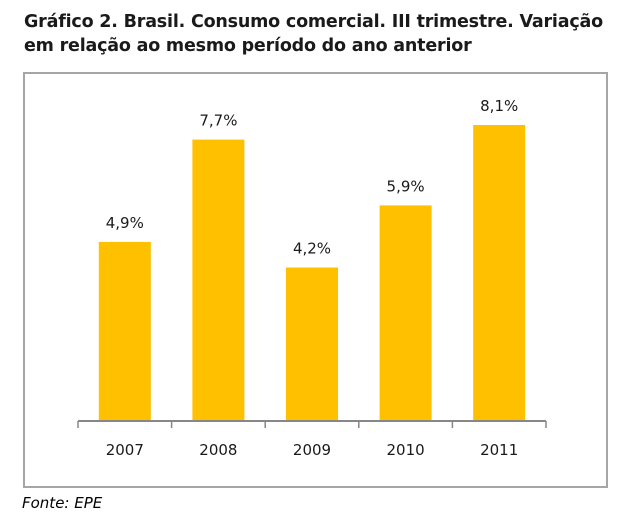 Image resolution: width=634 pixels, height=530 pixels. Describe the element at coordinates (312, 450) in the screenshot. I see `x-tick-label-2009: 2009` at that location.